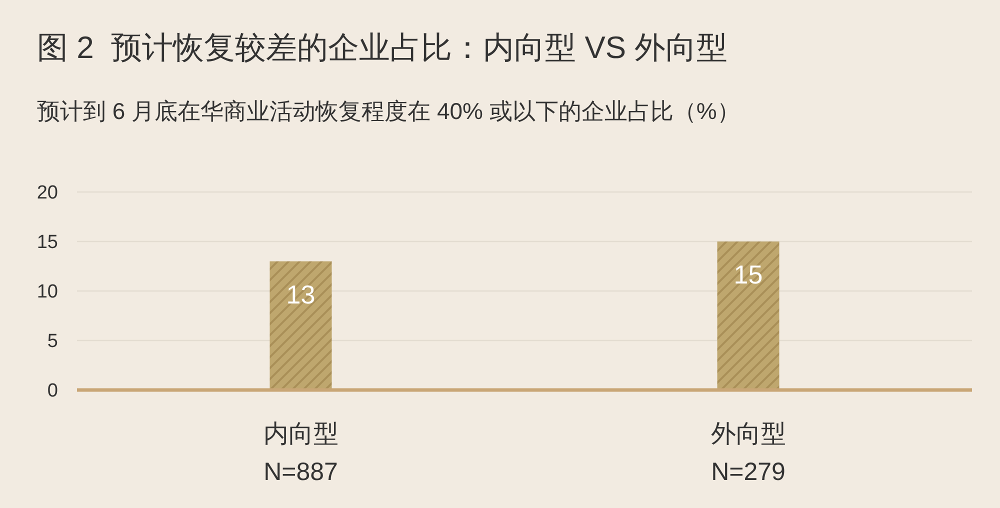  What do you see at coordinates (748, 275) in the screenshot?
I see `data-label: 15` at bounding box center [748, 275].